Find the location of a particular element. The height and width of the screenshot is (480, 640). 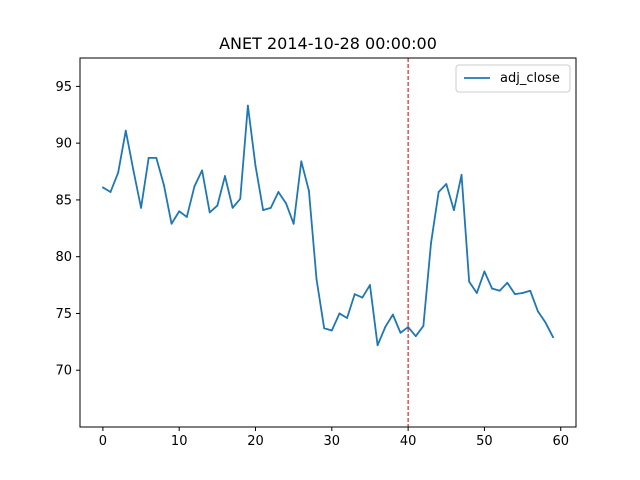

x-tick-label: 0 is located at coordinates (103, 441).